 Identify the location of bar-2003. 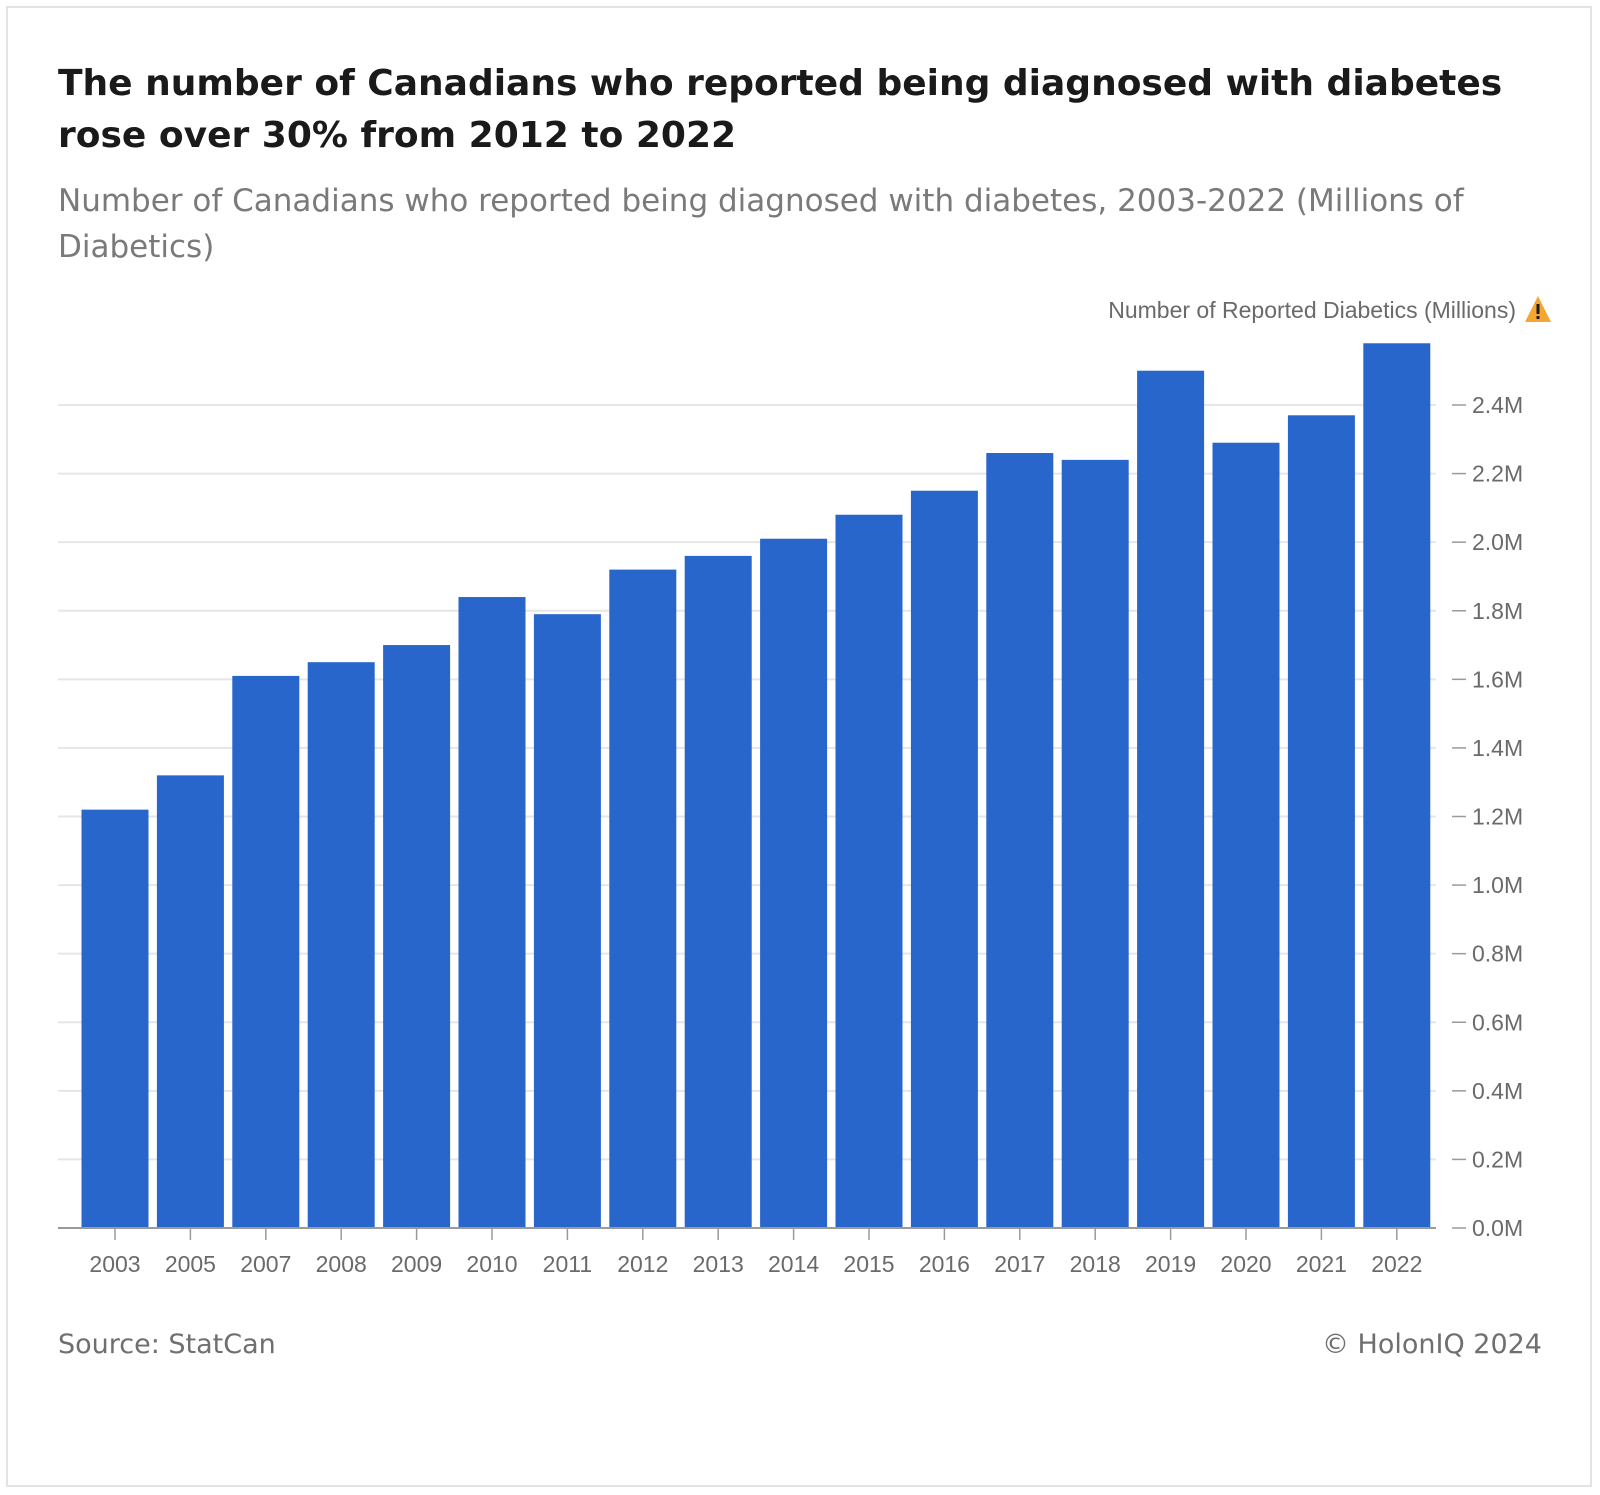
(115, 1018).